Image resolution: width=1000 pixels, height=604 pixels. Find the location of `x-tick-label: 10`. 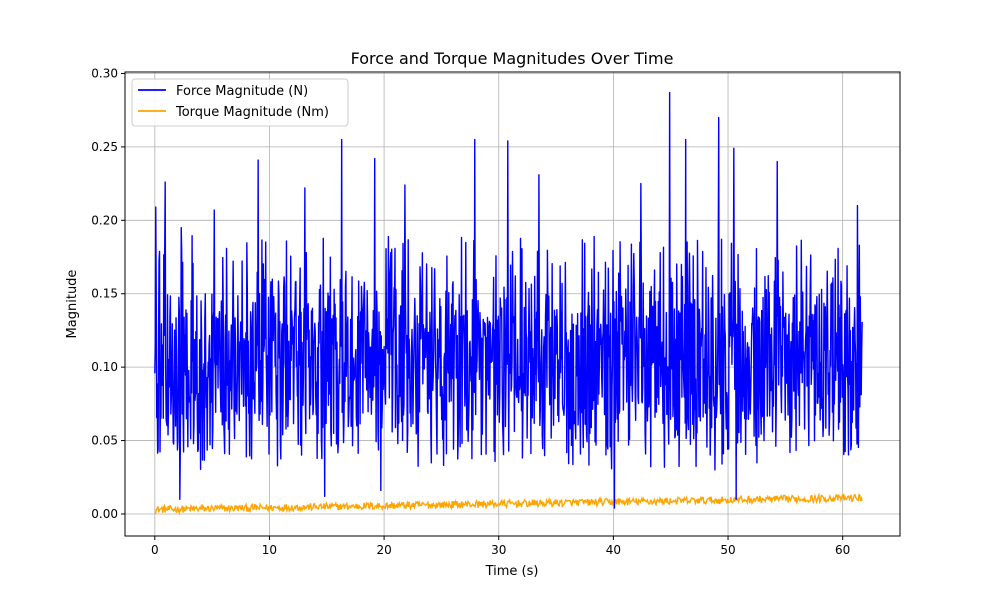

x-tick-label: 10 is located at coordinates (269, 550).